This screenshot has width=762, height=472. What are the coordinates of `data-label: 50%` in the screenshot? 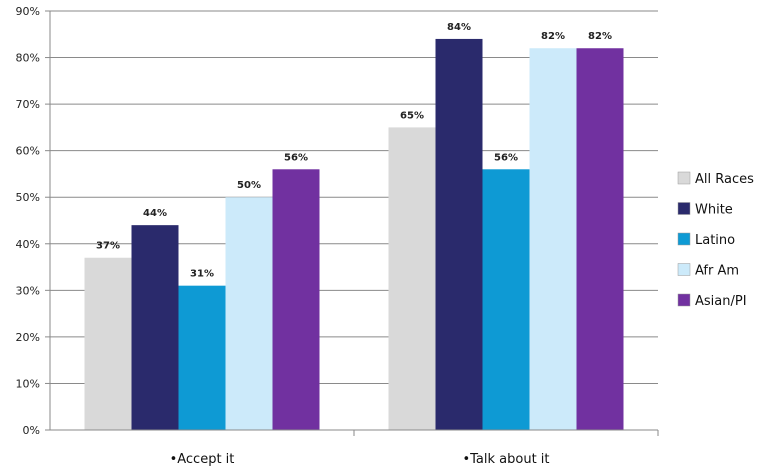 It's located at (249, 185).